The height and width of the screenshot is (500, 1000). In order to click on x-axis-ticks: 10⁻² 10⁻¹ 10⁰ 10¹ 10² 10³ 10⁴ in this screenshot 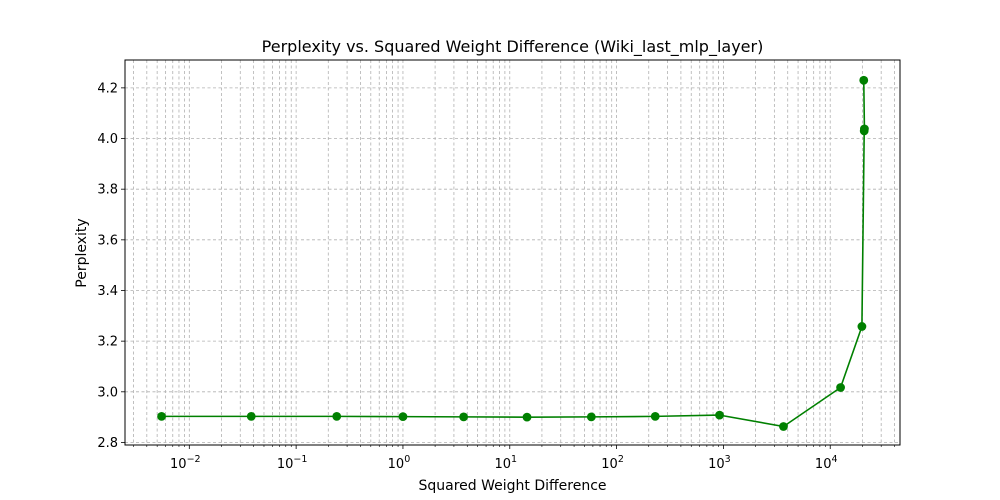, I will do `click(514, 458)`.